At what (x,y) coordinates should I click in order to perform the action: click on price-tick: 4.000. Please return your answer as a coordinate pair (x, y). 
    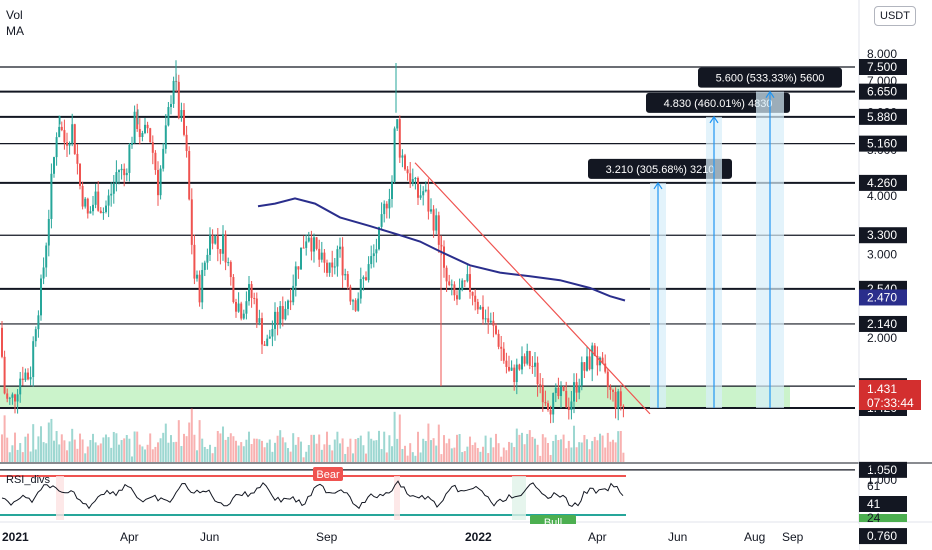
    Looking at the image, I should click on (882, 196).